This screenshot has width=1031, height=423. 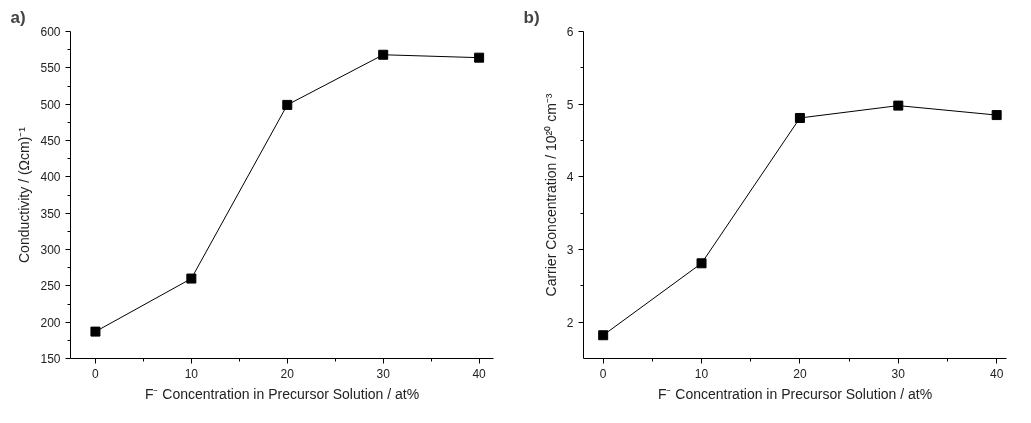 What do you see at coordinates (50, 141) in the screenshot?
I see `y-tick-label: 450` at bounding box center [50, 141].